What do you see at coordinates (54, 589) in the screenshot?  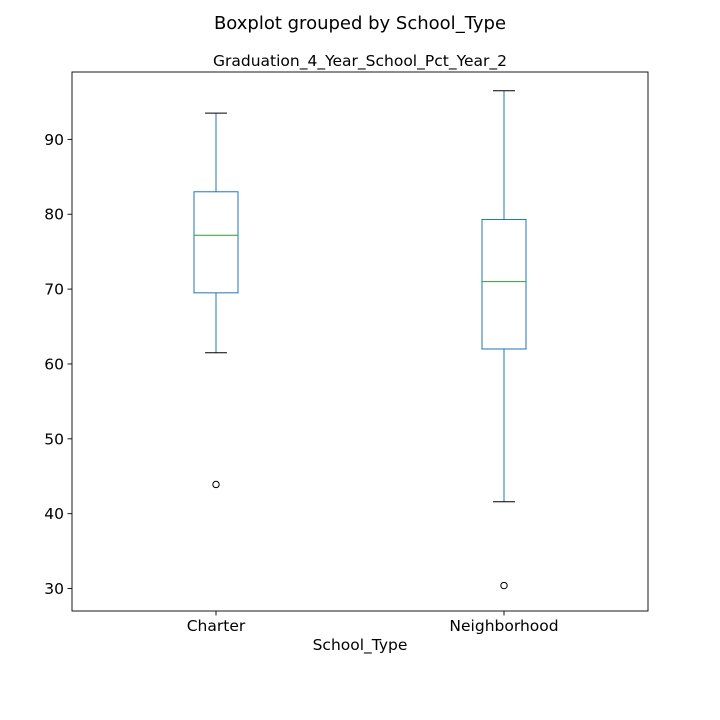 I see `y-tick-label: 30` at bounding box center [54, 589].